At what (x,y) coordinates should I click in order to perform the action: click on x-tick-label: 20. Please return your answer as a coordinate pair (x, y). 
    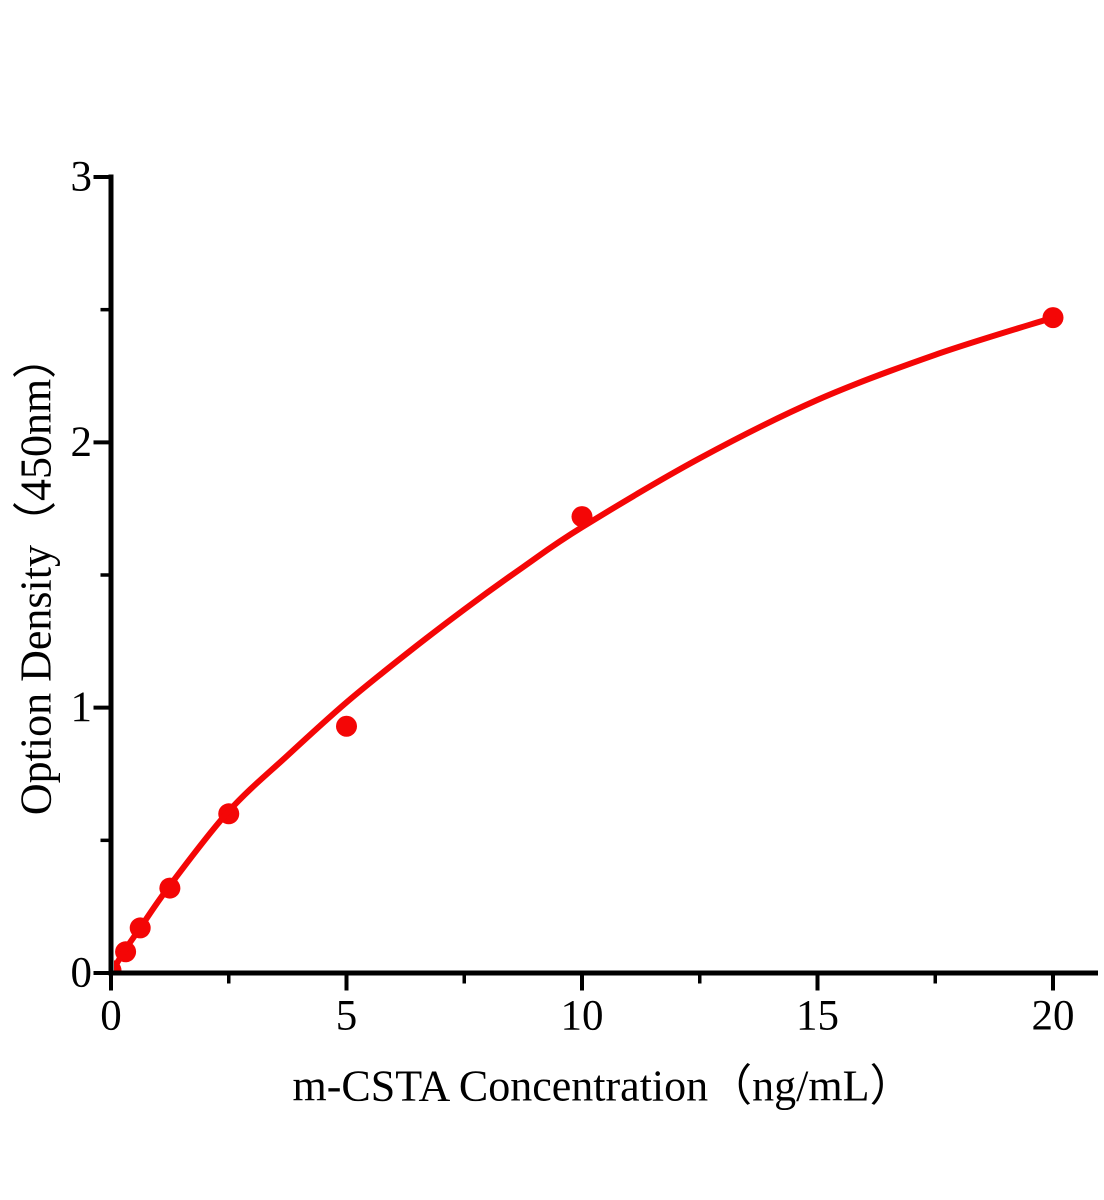
    Looking at the image, I should click on (1053, 1016).